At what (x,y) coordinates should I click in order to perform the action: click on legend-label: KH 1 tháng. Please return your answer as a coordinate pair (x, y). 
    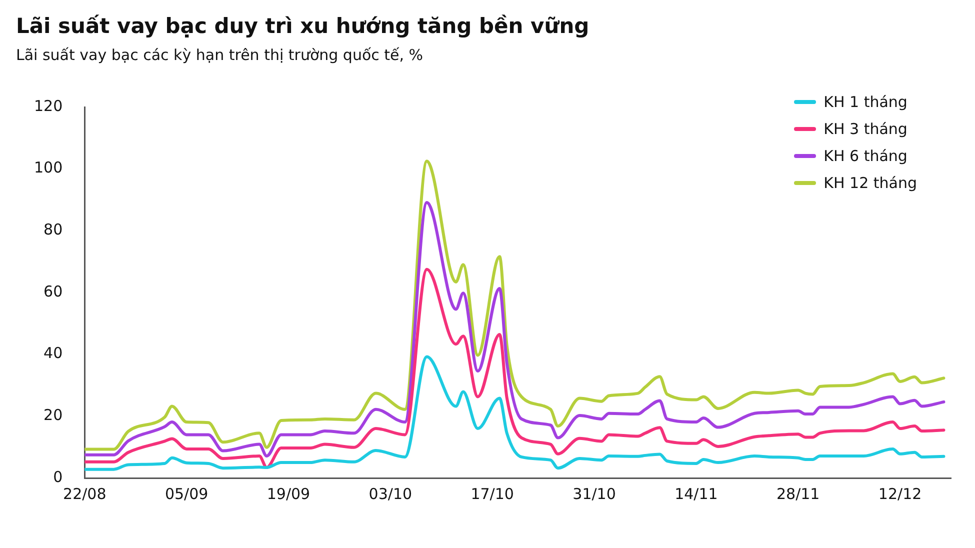
    Looking at the image, I should click on (866, 101).